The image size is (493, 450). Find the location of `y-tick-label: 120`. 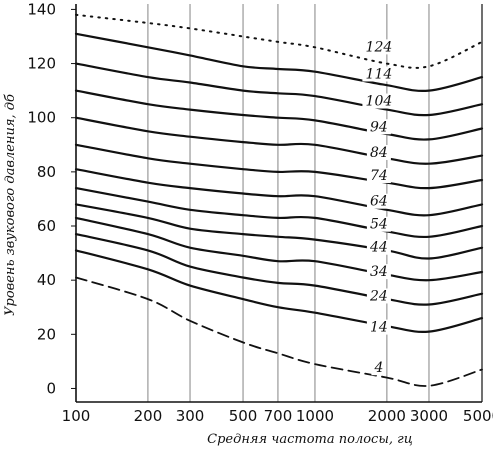

y-tick-label: 120 is located at coordinates (41, 64).